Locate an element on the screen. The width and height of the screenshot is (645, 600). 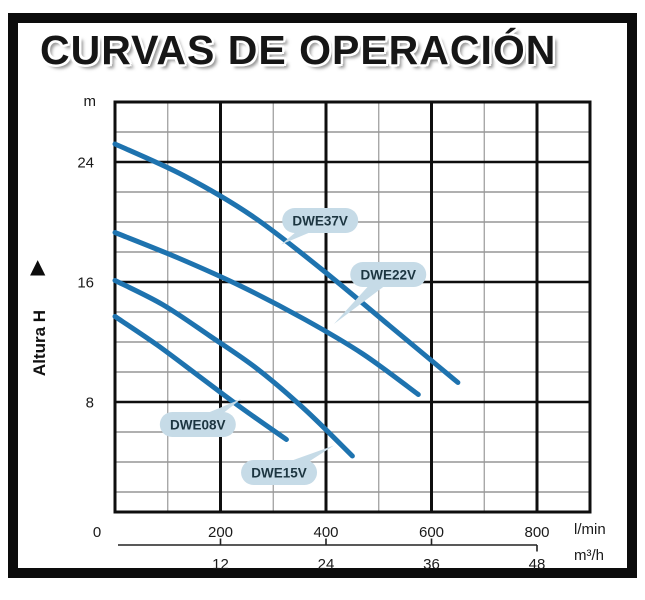
label-bubble-DWE15V is located at coordinates (279, 472).